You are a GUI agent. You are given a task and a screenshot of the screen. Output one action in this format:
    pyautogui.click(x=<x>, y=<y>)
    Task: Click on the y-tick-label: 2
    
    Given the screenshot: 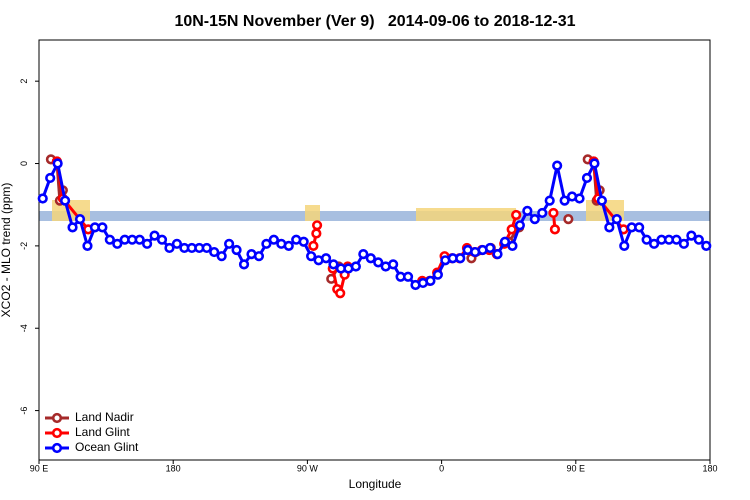 What is the action you would take?
    pyautogui.click(x=24, y=81)
    